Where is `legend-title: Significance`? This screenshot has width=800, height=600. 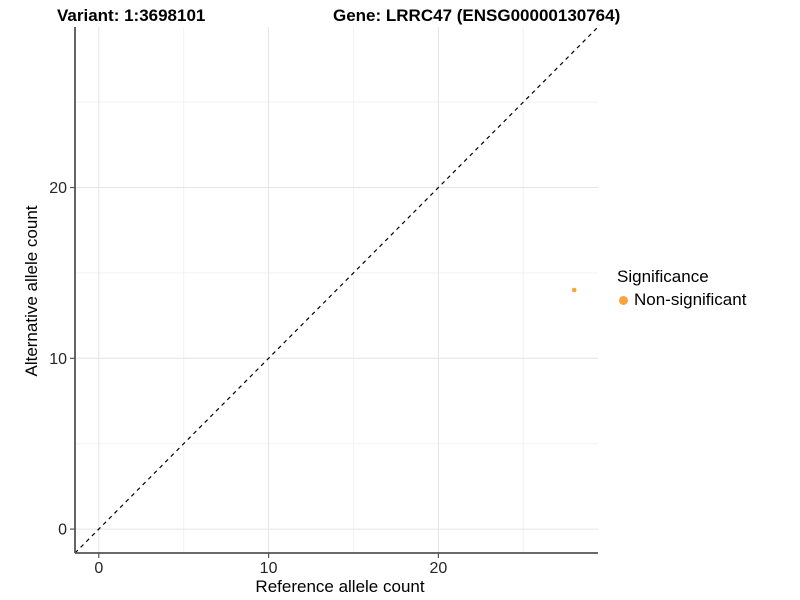 legend-title: Significance is located at coordinates (663, 276).